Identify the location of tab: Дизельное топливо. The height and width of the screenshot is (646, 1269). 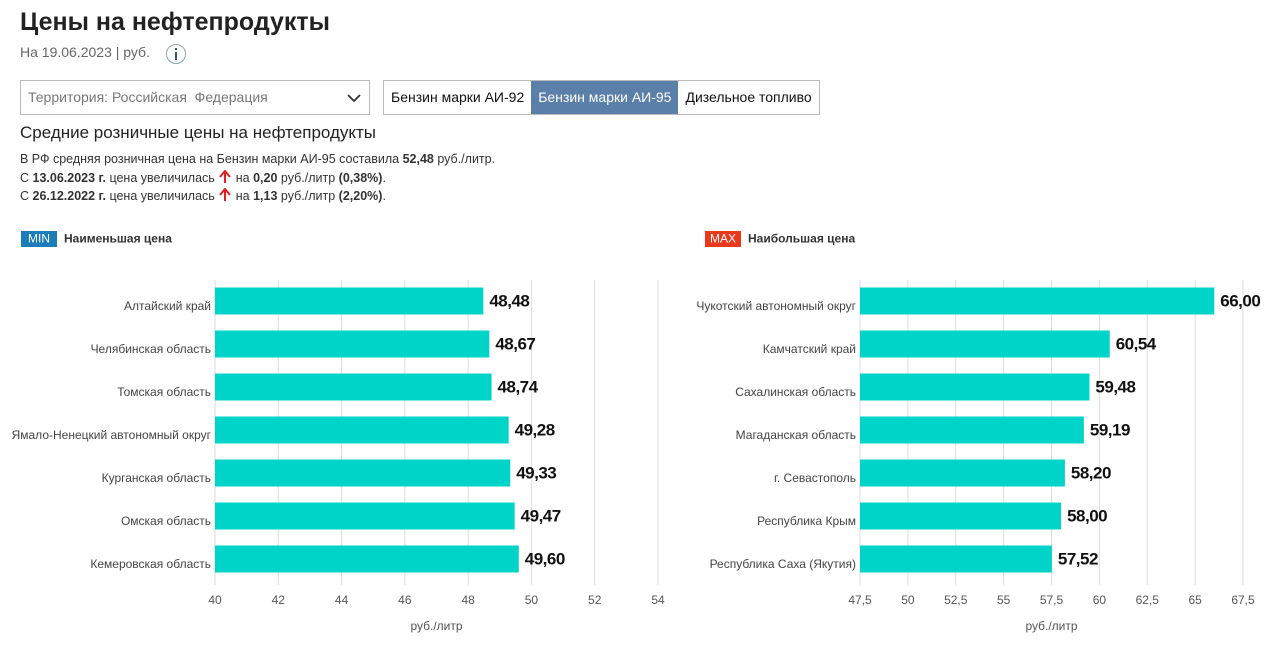
(748, 97).